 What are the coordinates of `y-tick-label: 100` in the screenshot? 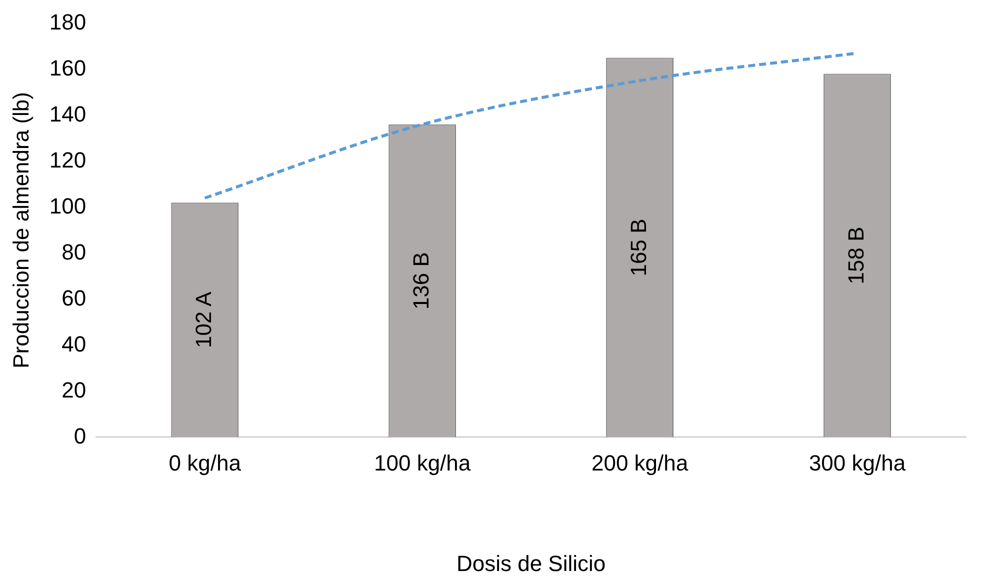 It's located at (67, 205).